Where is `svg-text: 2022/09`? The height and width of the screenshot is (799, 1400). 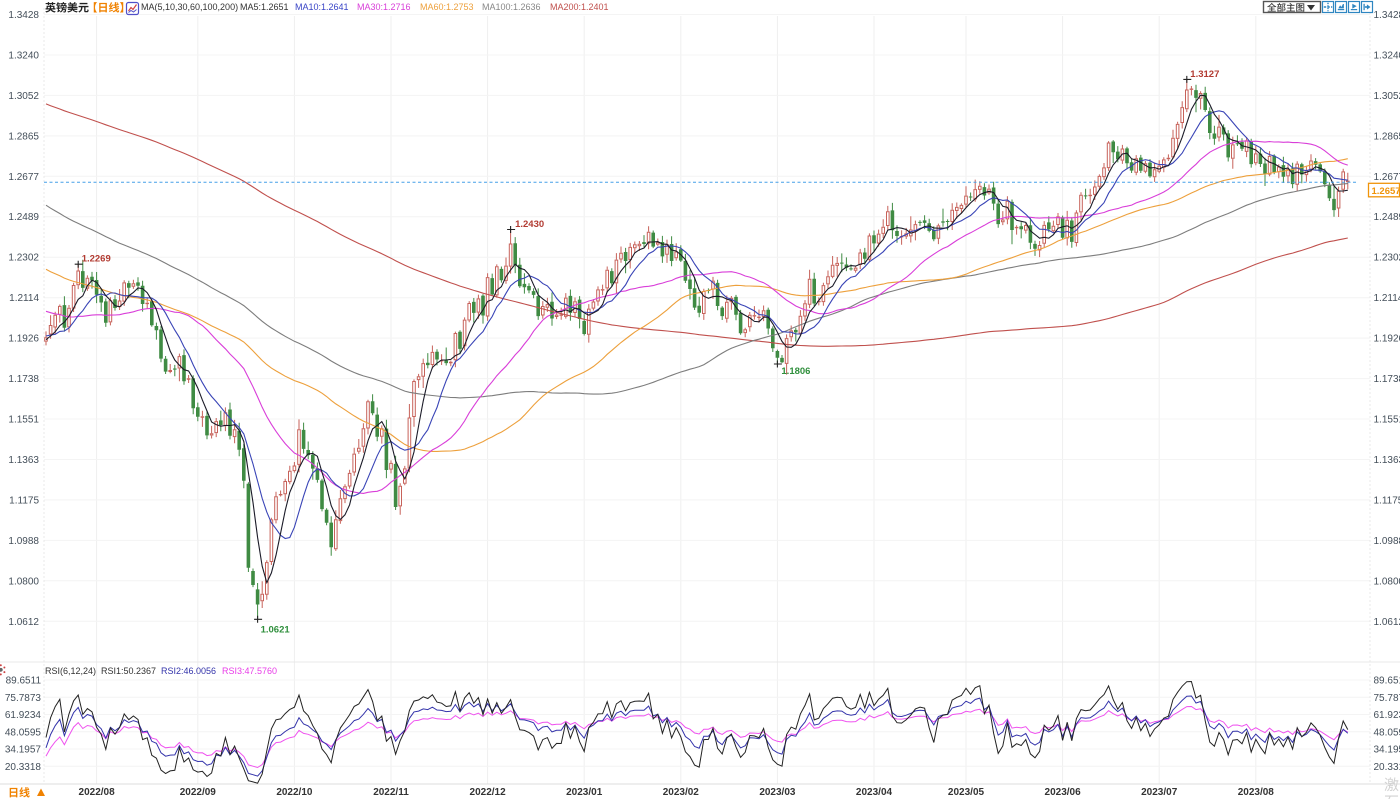
svg-text: 2022/09 is located at coordinates (198, 792).